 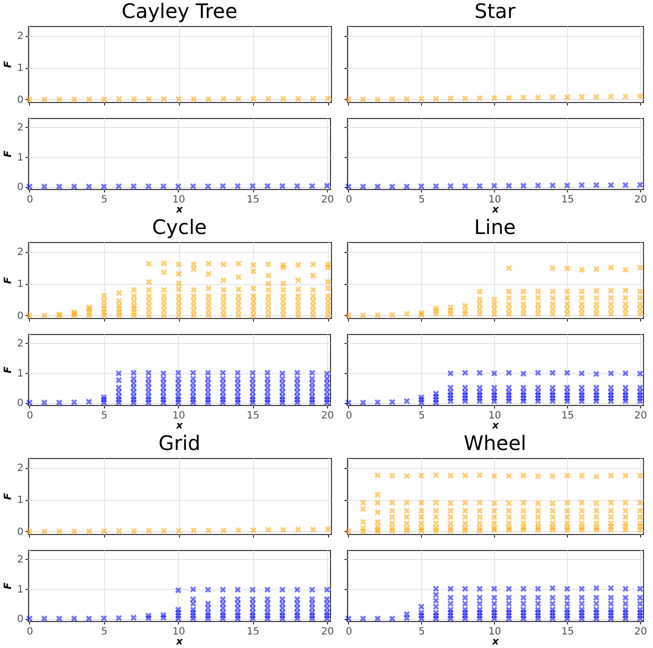 I want to click on chart-title: Cayley Tree, so click(x=180, y=11).